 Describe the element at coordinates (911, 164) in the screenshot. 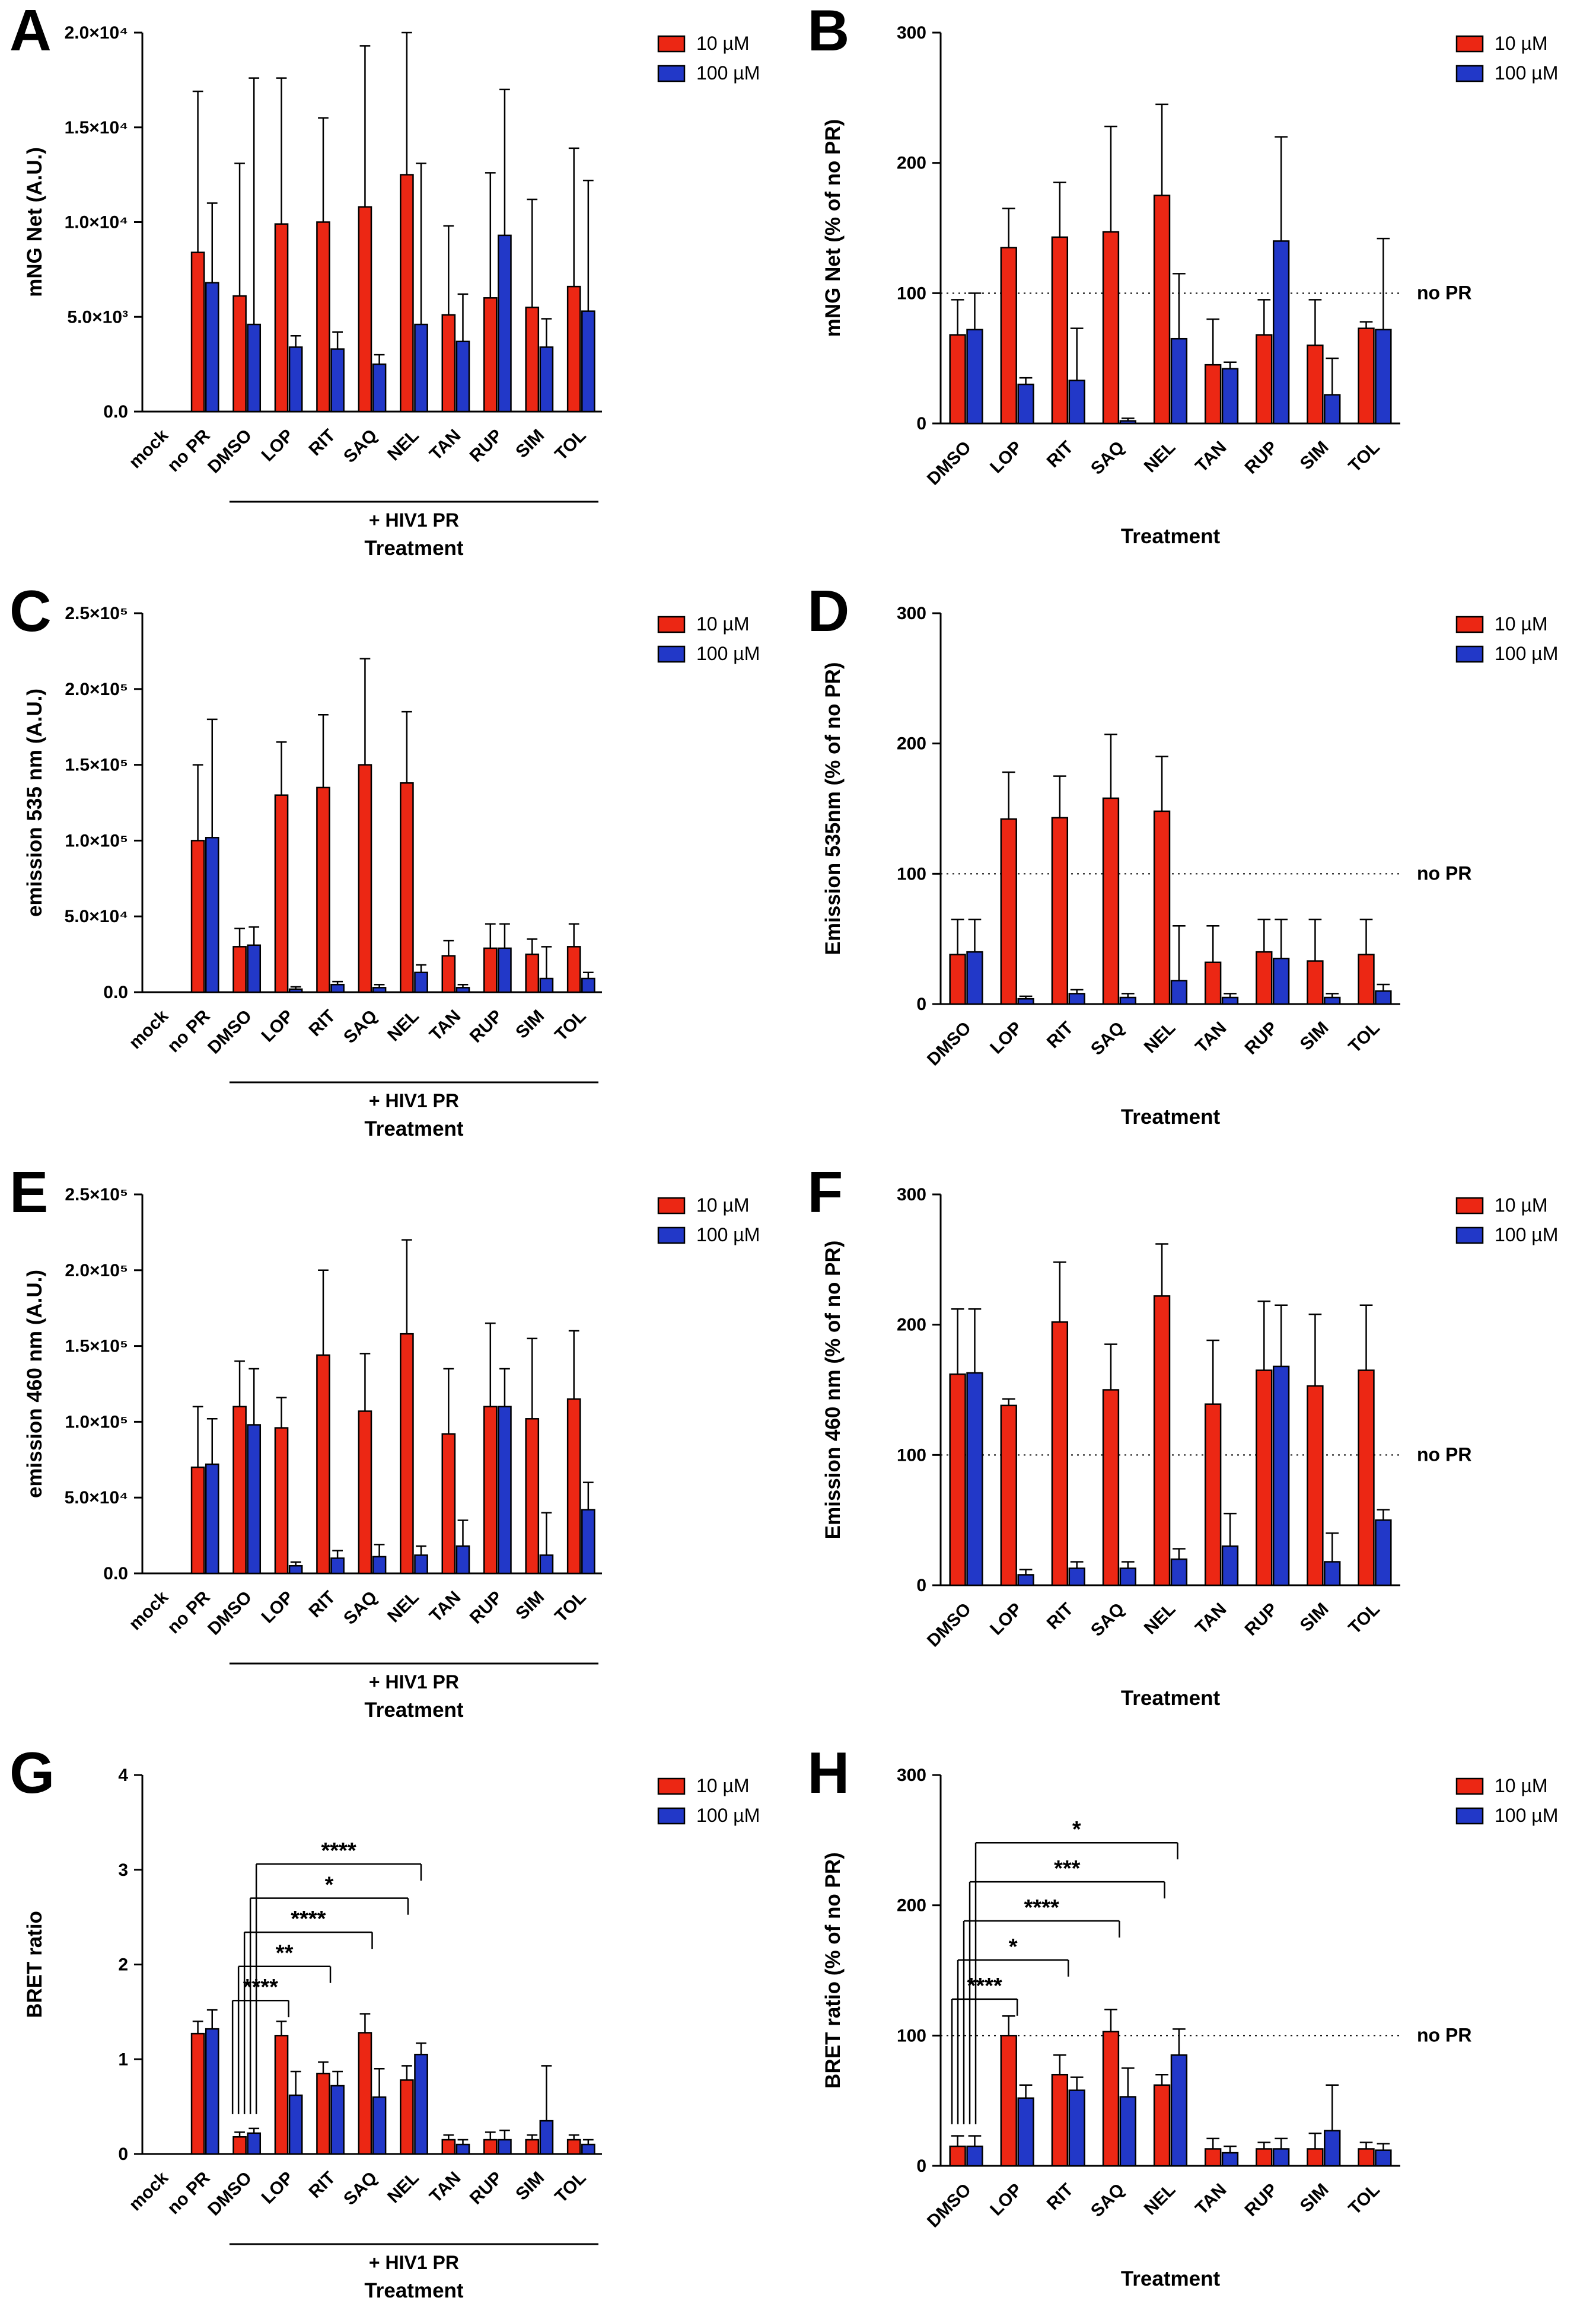

I see `y-tick-label: 200` at that location.